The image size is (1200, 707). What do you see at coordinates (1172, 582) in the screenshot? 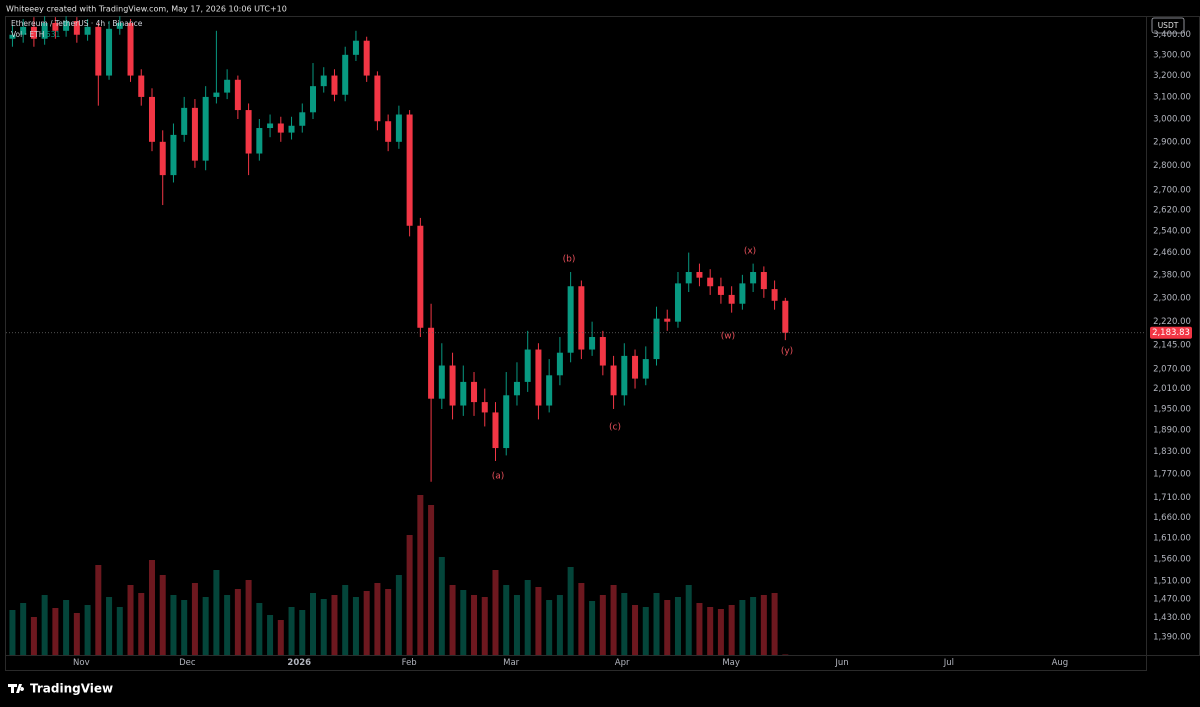
I see `y-tick-label: 1,510.00` at bounding box center [1172, 582].